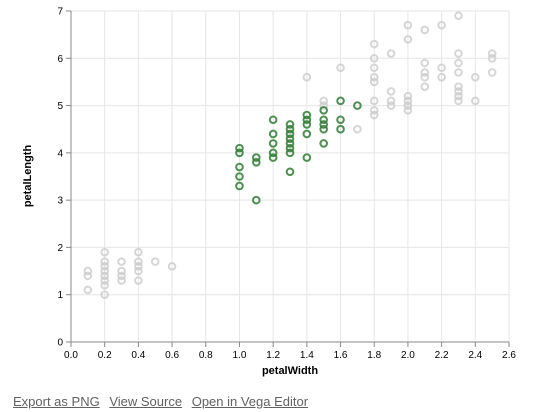 The height and width of the screenshot is (412, 537). I want to click on x-tick-label: 1.4, so click(307, 355).